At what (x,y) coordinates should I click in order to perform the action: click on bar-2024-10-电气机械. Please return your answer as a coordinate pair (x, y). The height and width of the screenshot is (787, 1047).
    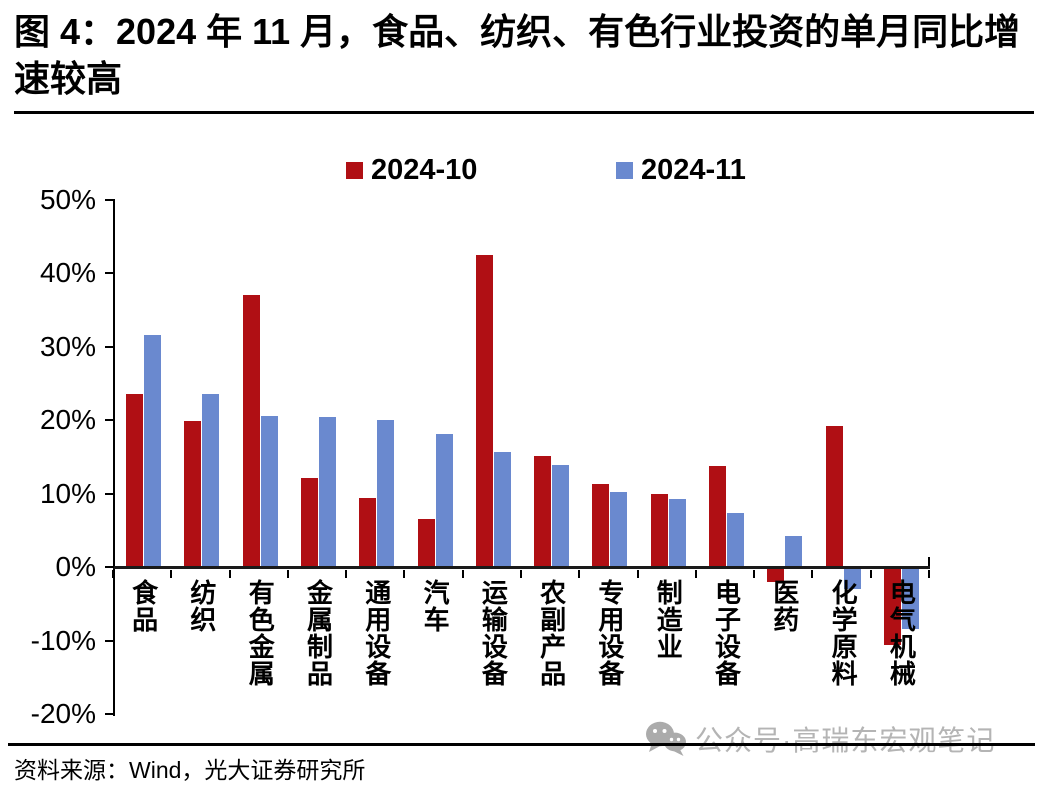
    Looking at the image, I should click on (892, 607).